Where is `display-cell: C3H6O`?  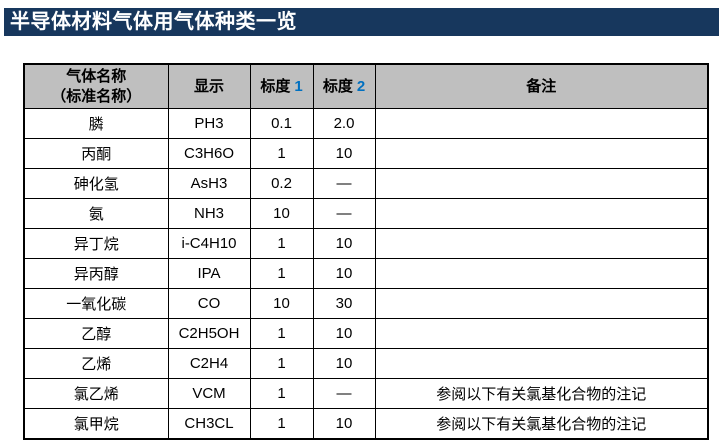 display-cell: C3H6O is located at coordinates (209, 153).